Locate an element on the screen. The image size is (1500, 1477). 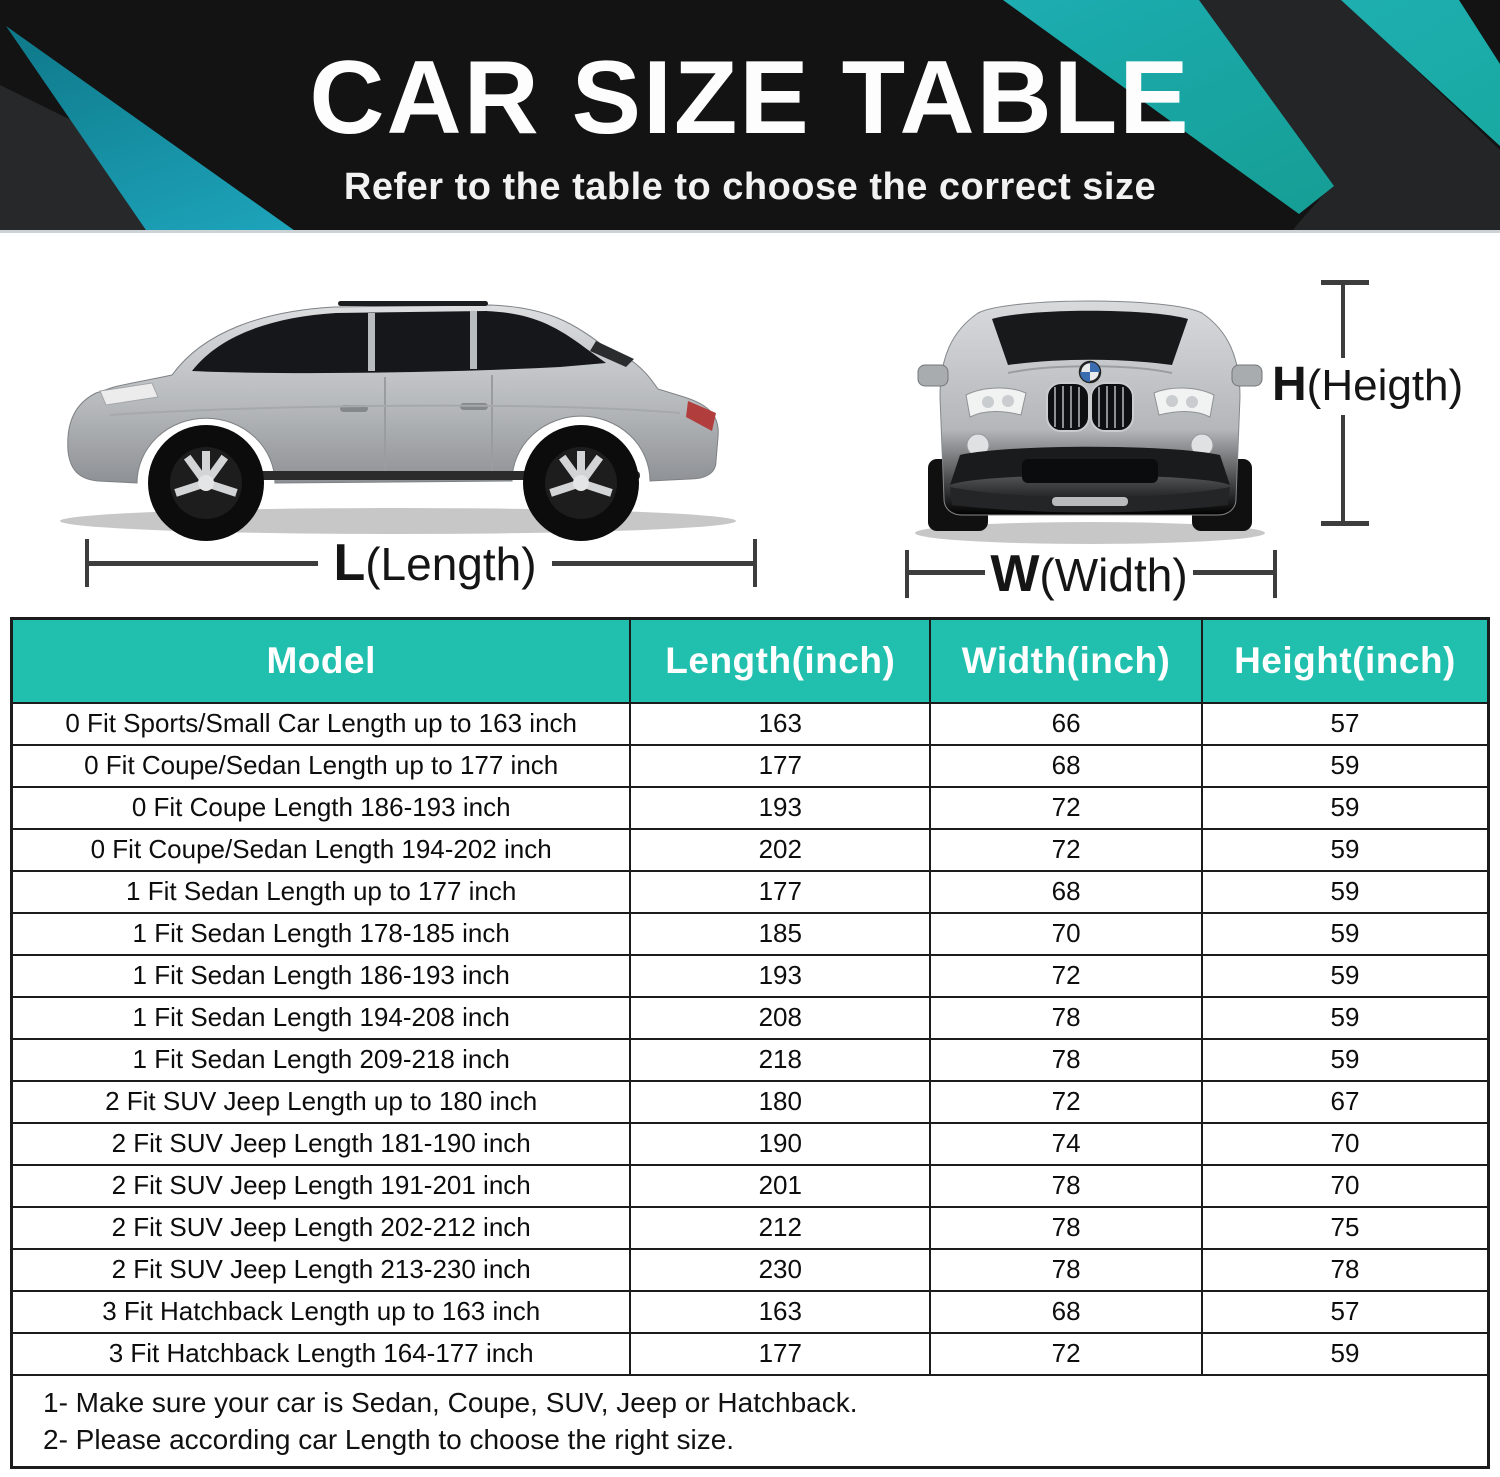
width-cell: 74 is located at coordinates (1066, 1143).